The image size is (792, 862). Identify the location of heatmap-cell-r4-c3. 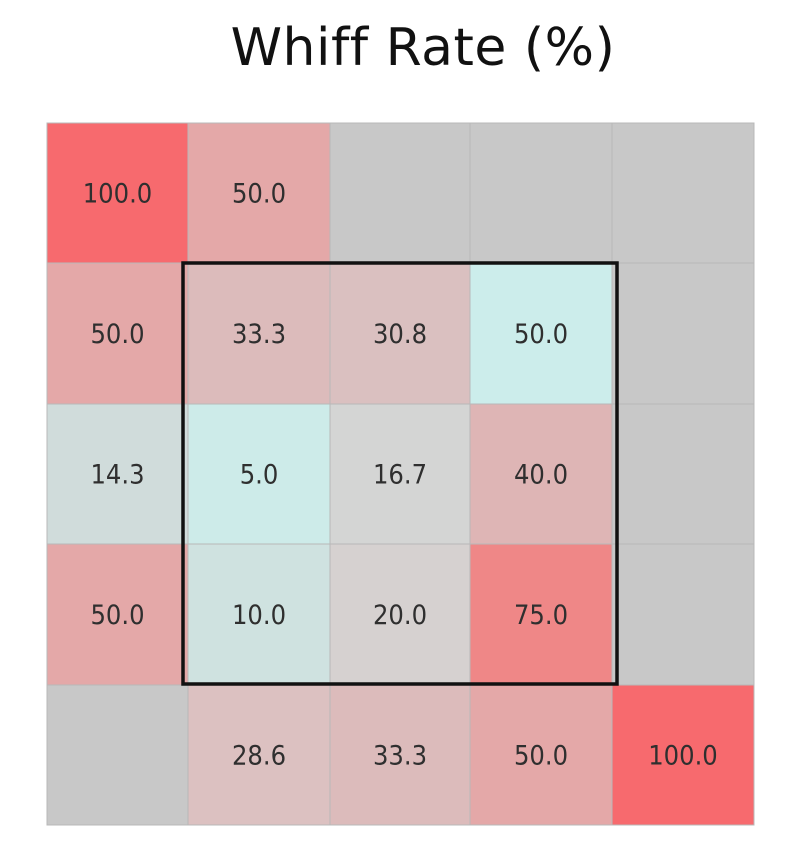
(541, 755).